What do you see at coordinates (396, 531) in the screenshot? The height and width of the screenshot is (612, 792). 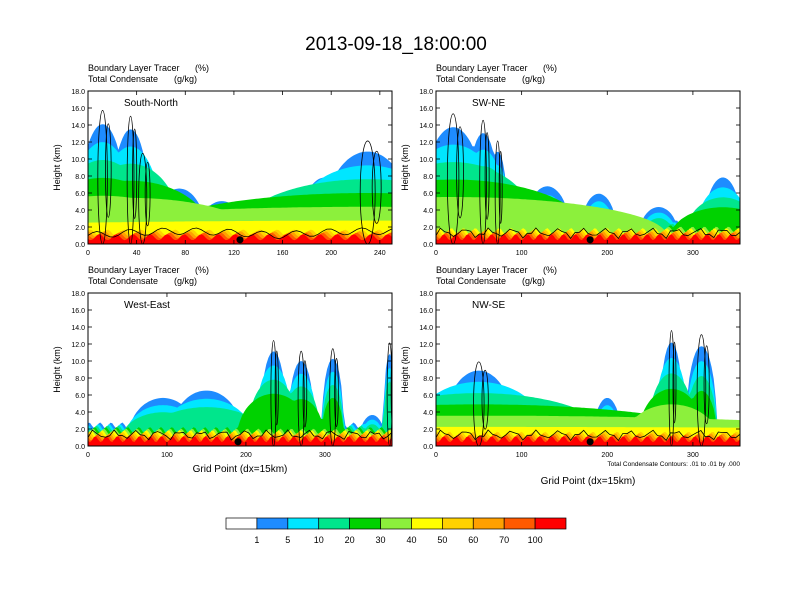 I see `colorbar: 1 5 10 20 30 40 50 60 70 100` at bounding box center [396, 531].